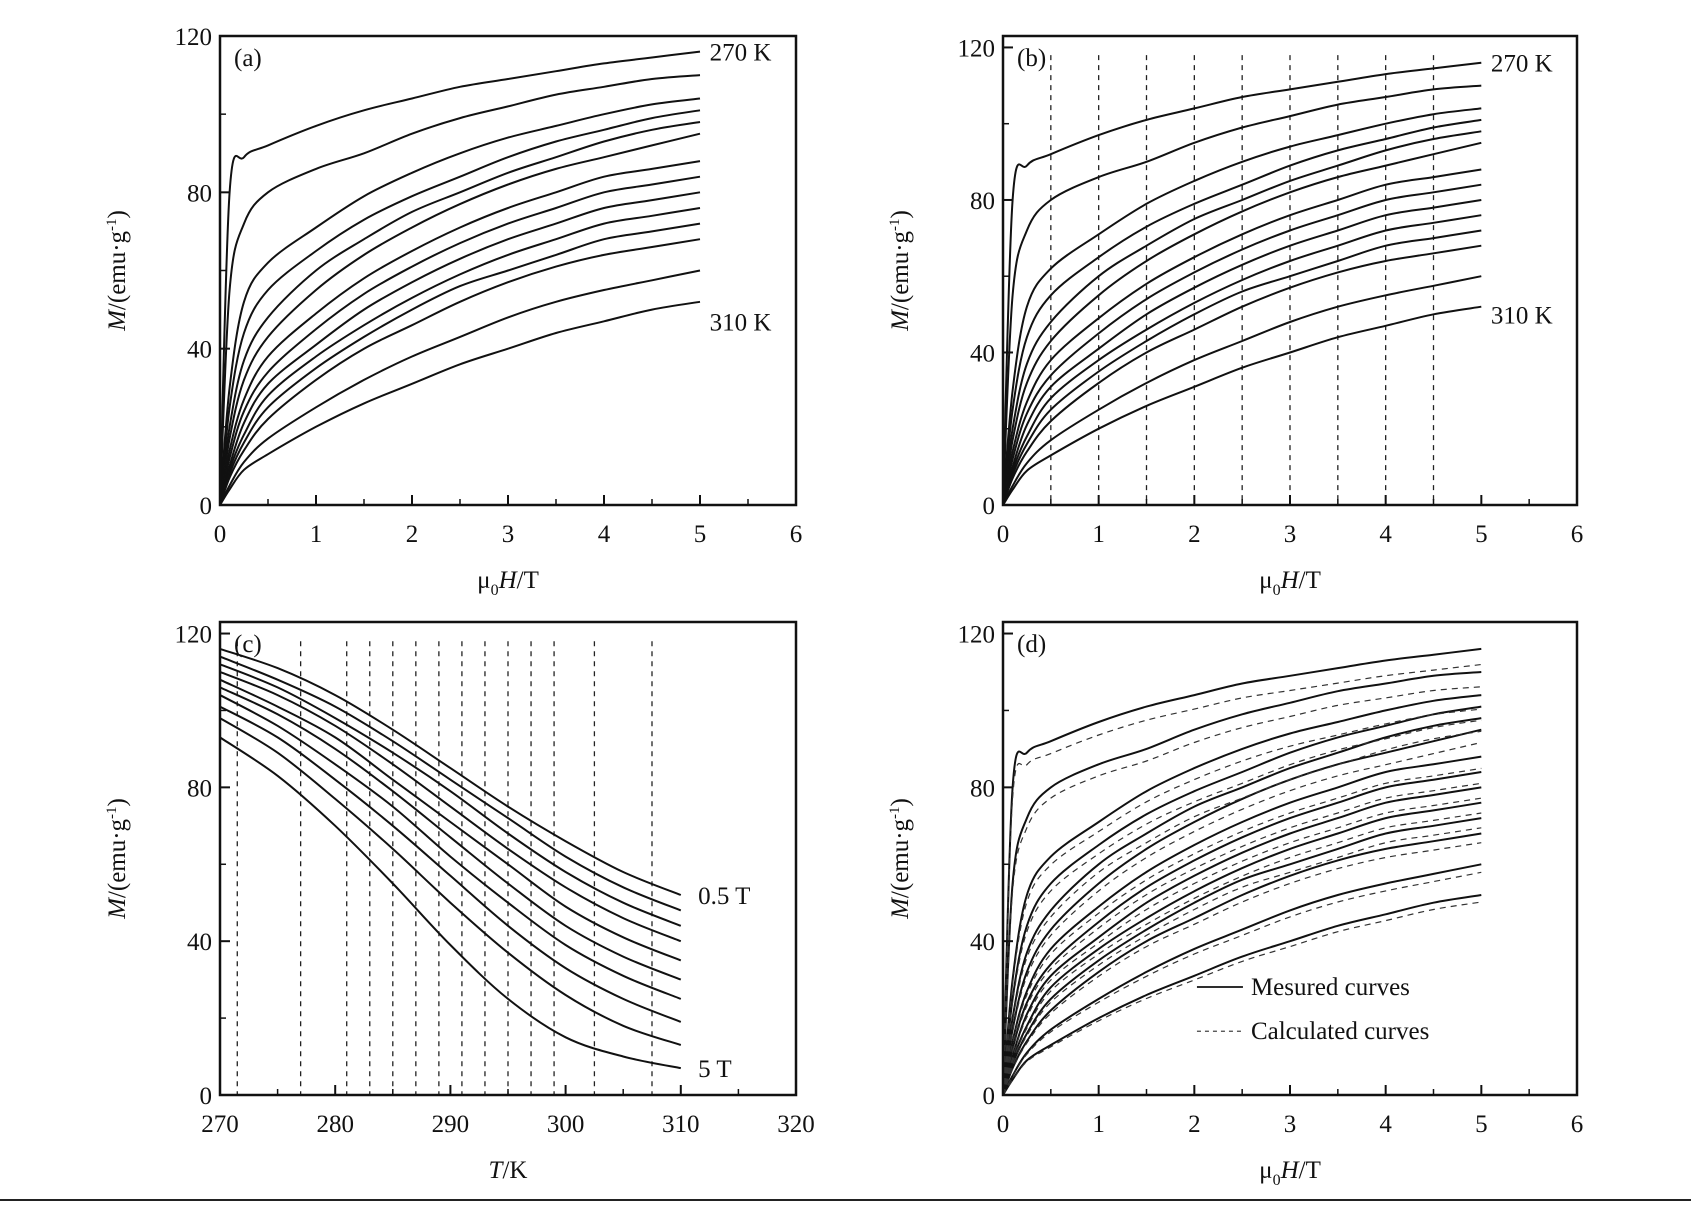 This screenshot has height=1226, width=1691. I want to click on curve-annotation: 5 T, so click(715, 1069).